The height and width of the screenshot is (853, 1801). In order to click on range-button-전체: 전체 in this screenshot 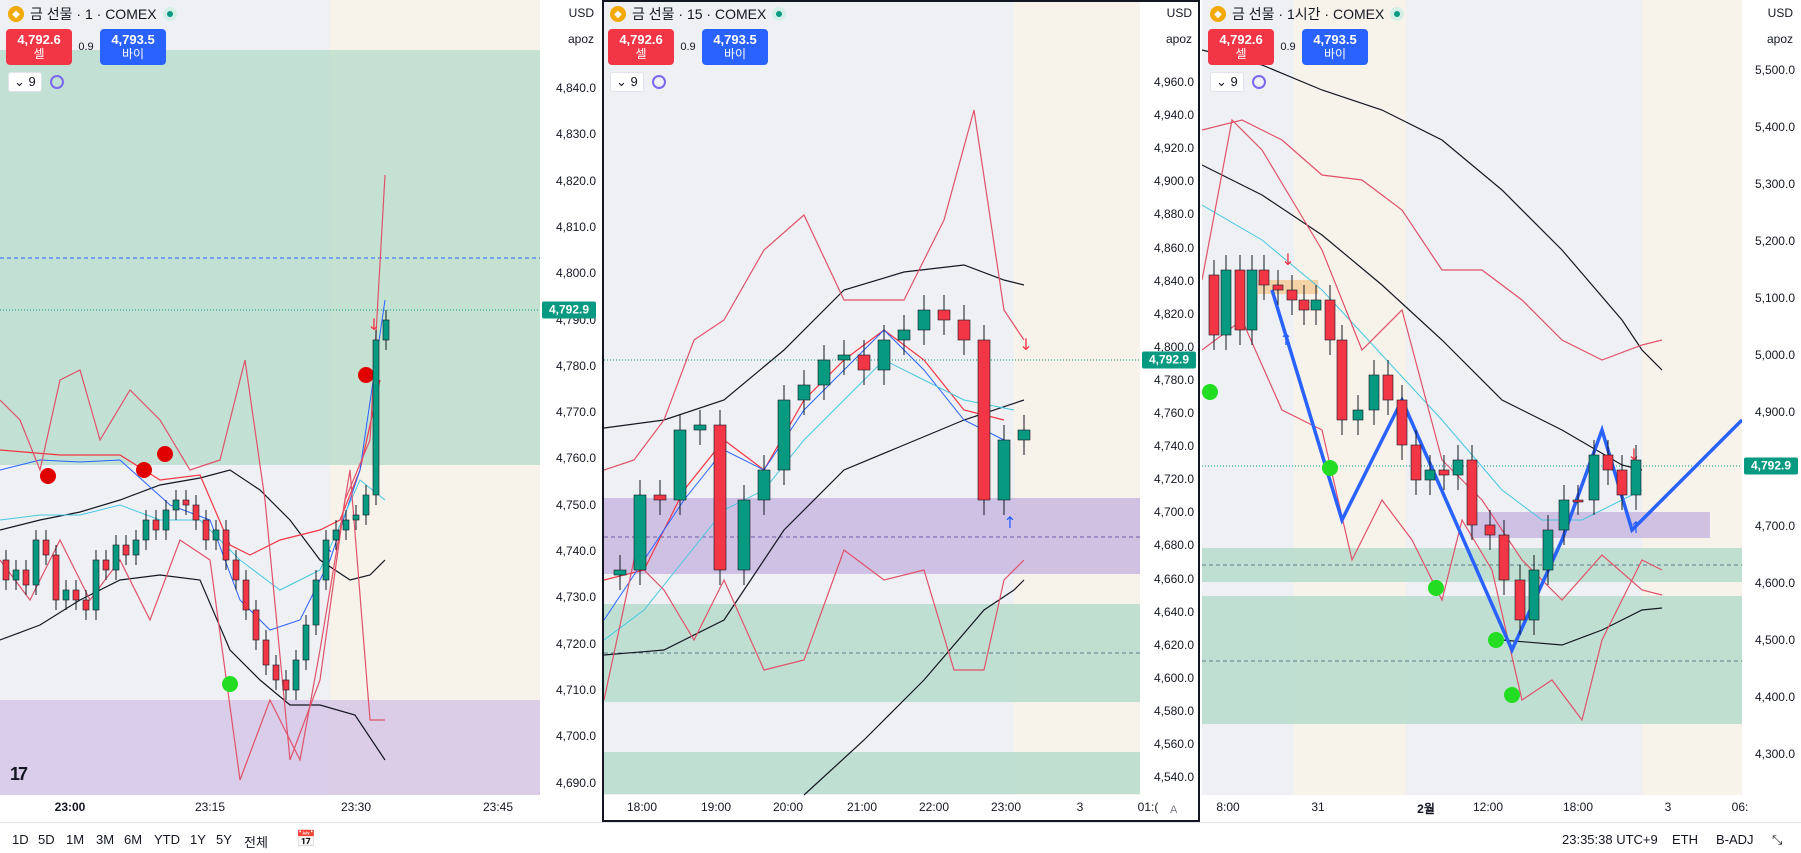, I will do `click(256, 842)`.